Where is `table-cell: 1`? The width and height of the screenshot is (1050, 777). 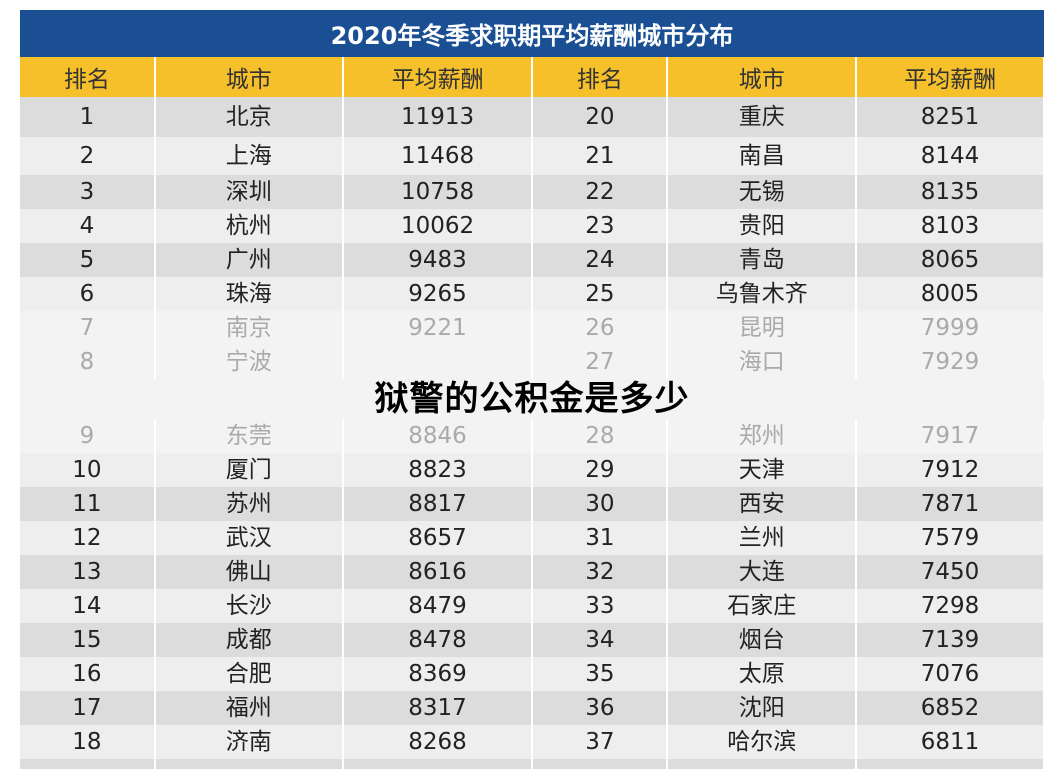 table-cell: 1 is located at coordinates (88, 117).